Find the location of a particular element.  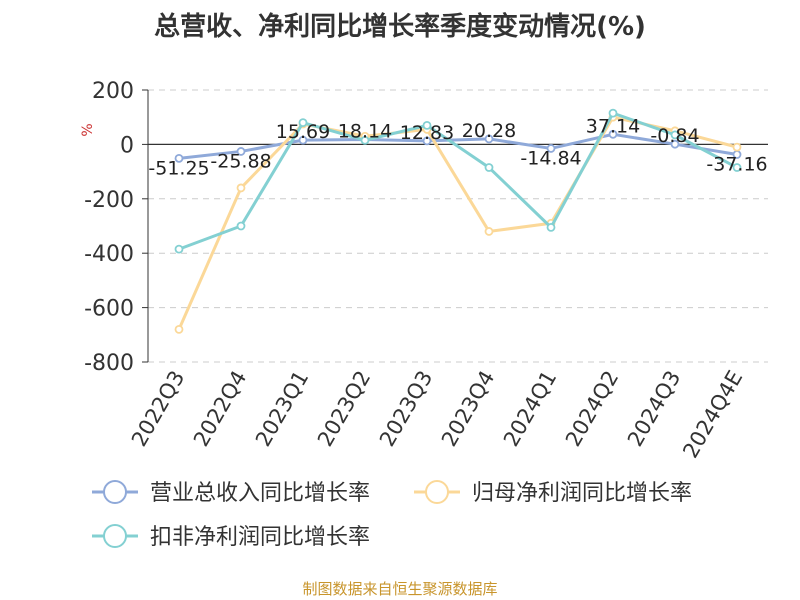

legend-label: 扣非净利润同比增长率 is located at coordinates (260, 537).